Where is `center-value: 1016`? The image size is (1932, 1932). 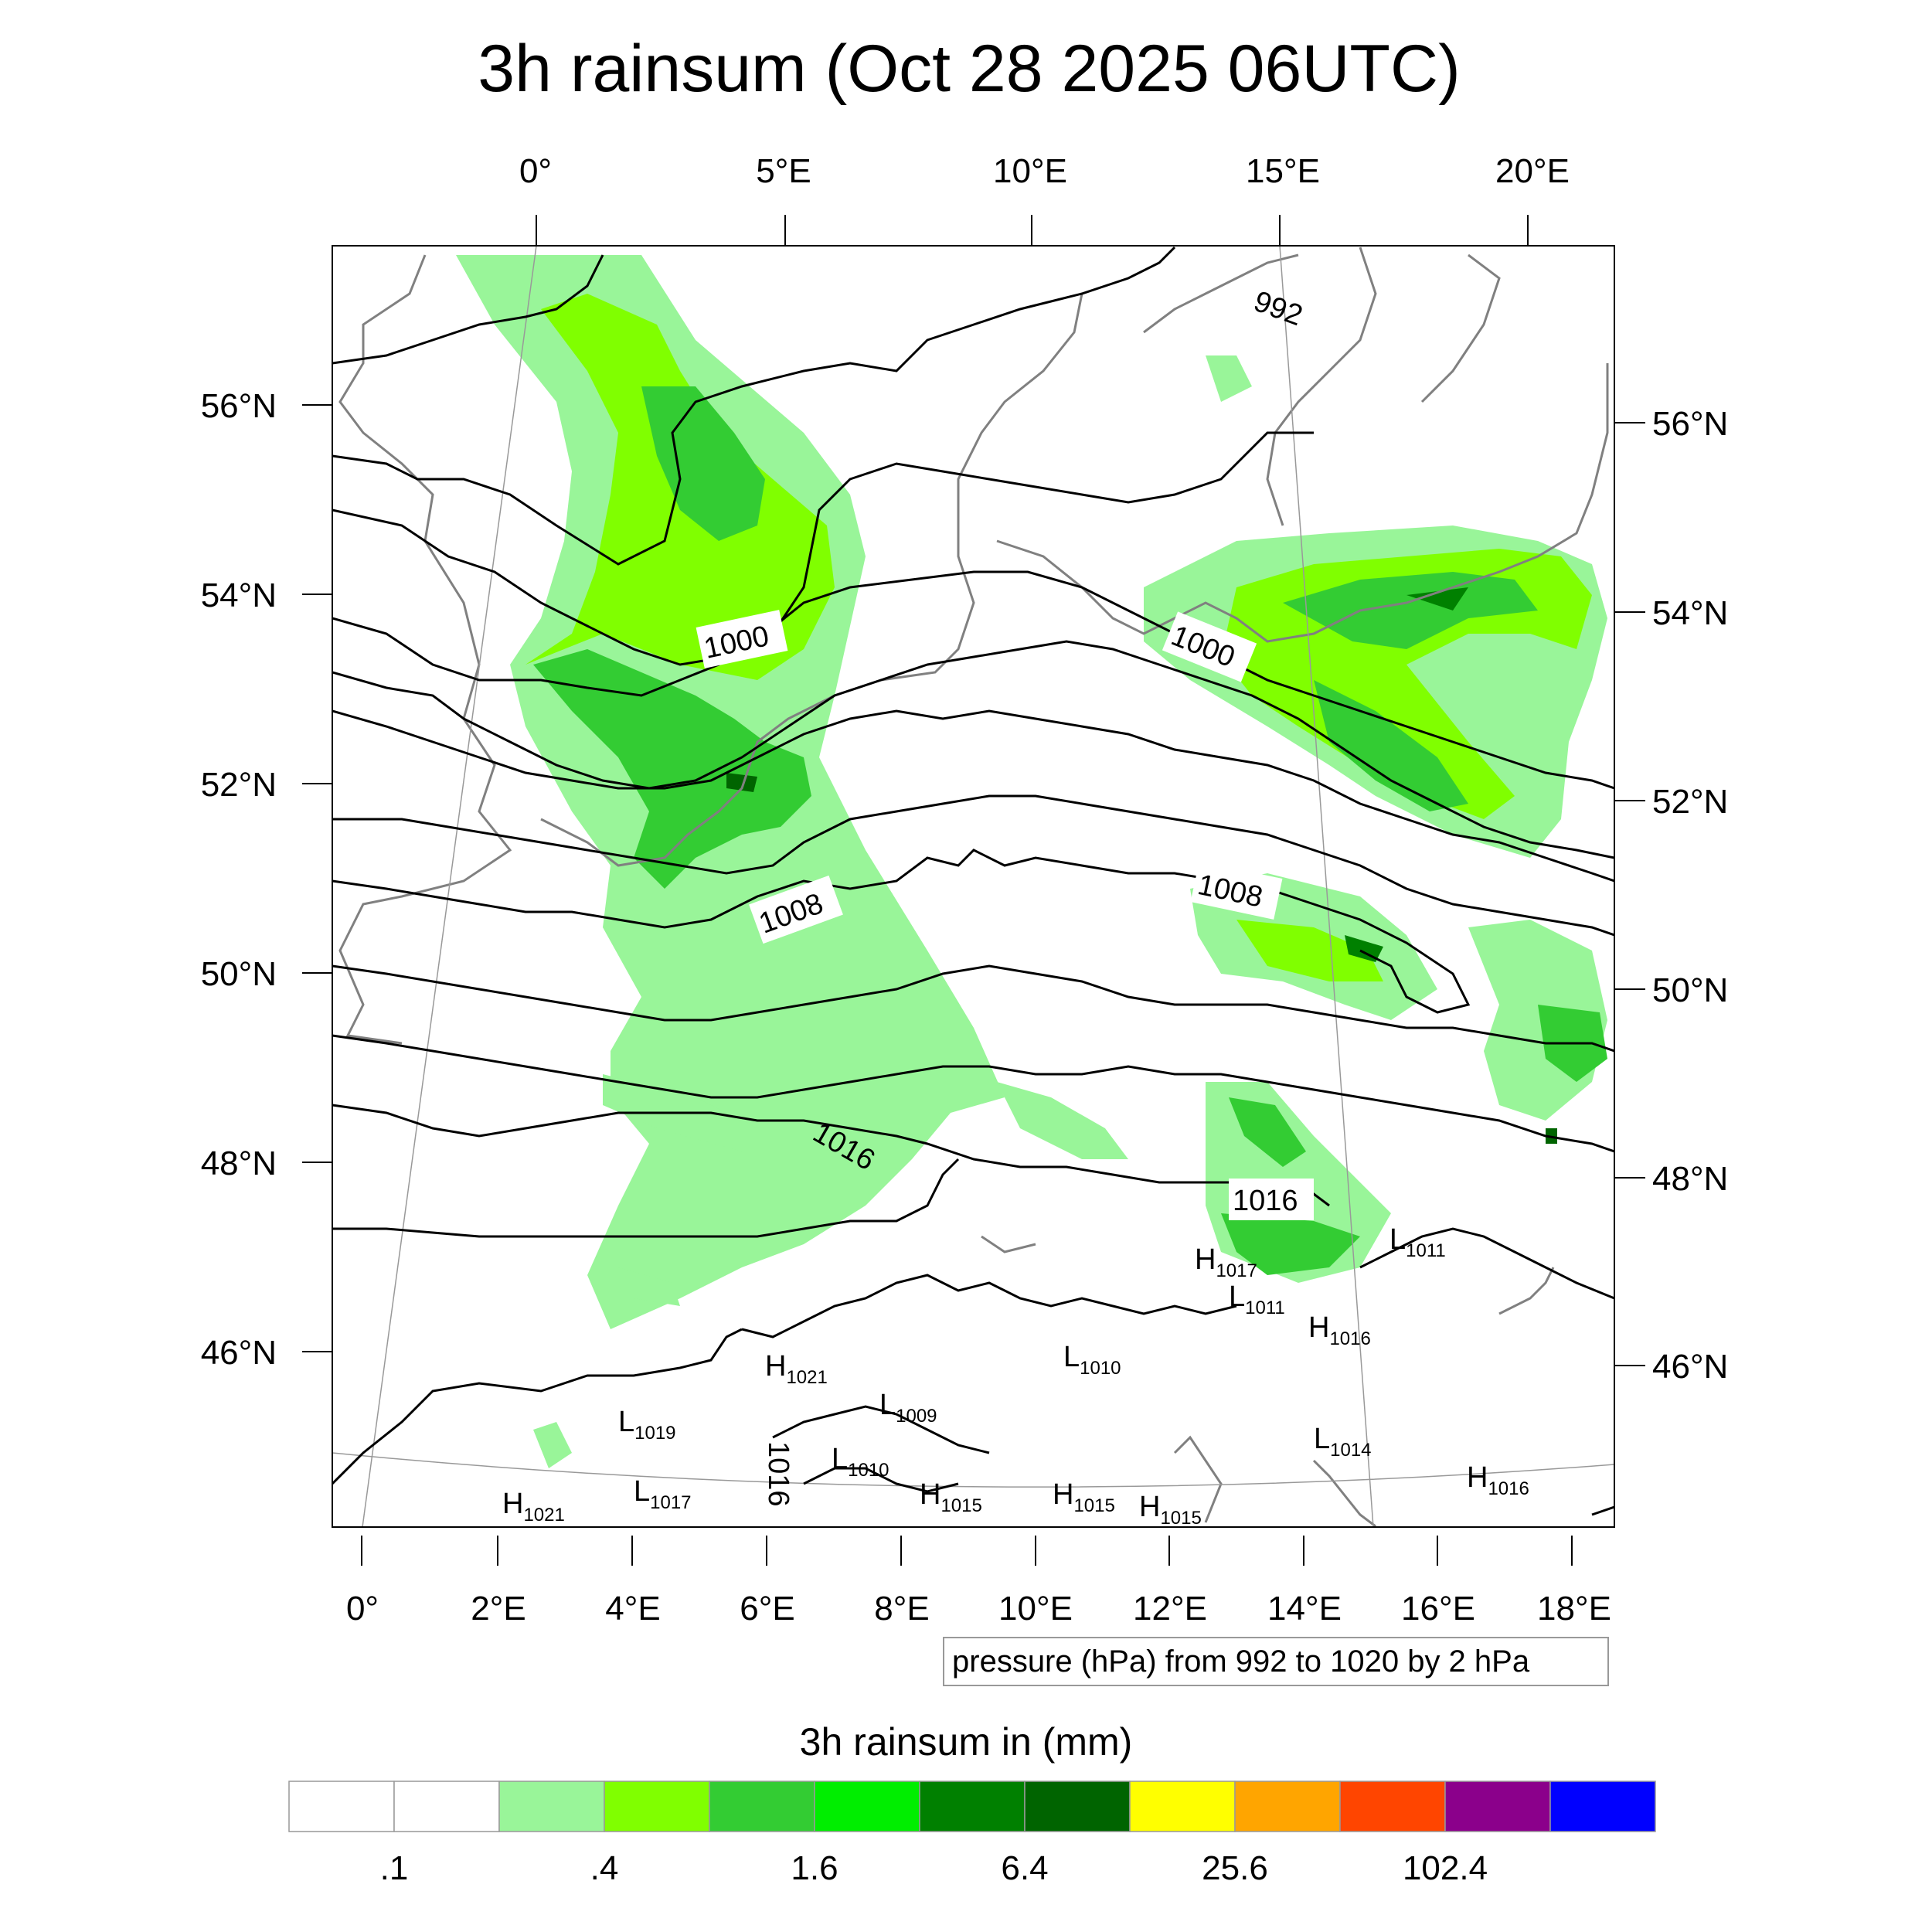 center-value: 1016 is located at coordinates (1509, 1489).